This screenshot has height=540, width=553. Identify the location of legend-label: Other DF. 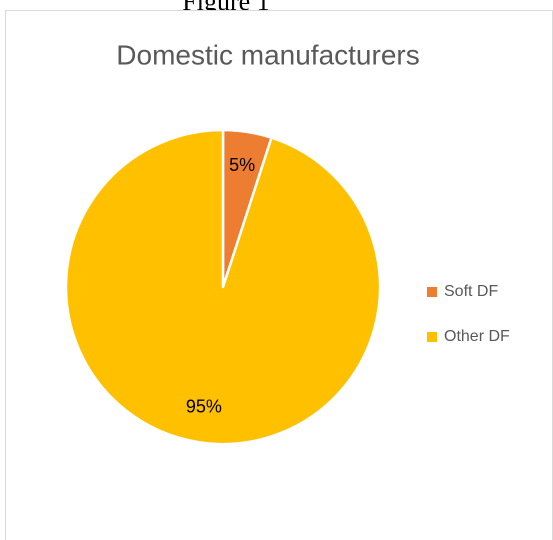
(477, 336).